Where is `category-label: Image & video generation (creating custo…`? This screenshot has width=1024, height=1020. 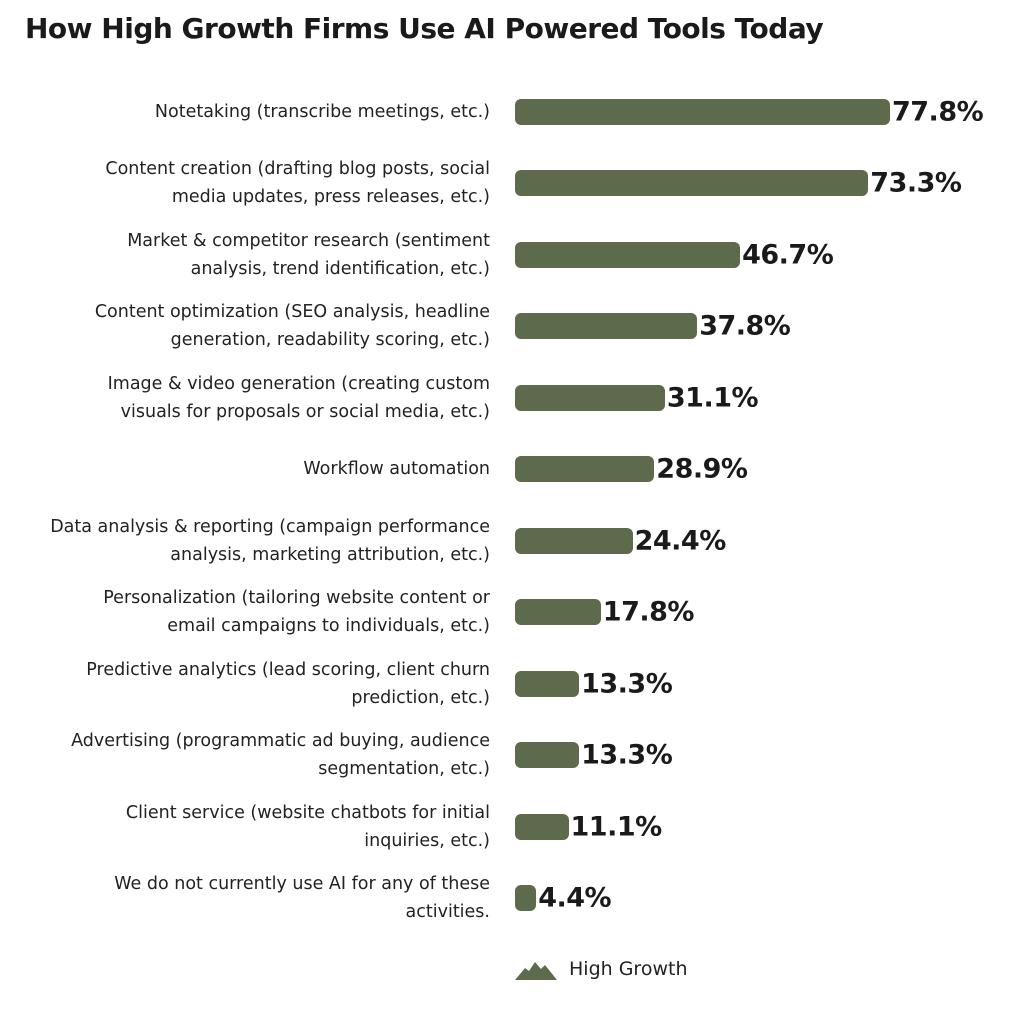 category-label: Image & video generation (creating custo… is located at coordinates (298, 397).